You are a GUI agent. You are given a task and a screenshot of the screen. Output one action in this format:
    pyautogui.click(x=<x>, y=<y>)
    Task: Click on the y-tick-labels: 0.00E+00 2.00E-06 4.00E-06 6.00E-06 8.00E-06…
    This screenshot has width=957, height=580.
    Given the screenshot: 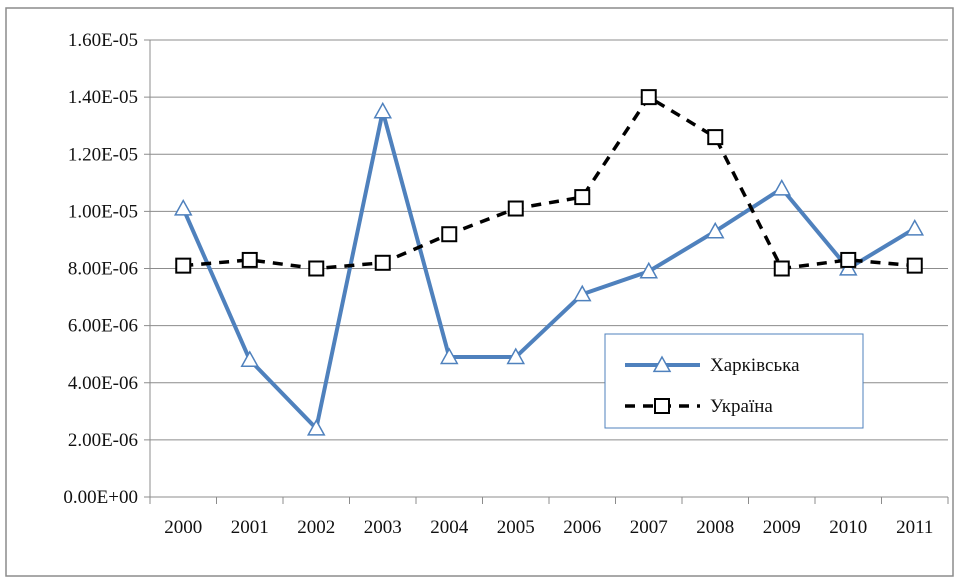 What is the action you would take?
    pyautogui.click(x=100, y=269)
    